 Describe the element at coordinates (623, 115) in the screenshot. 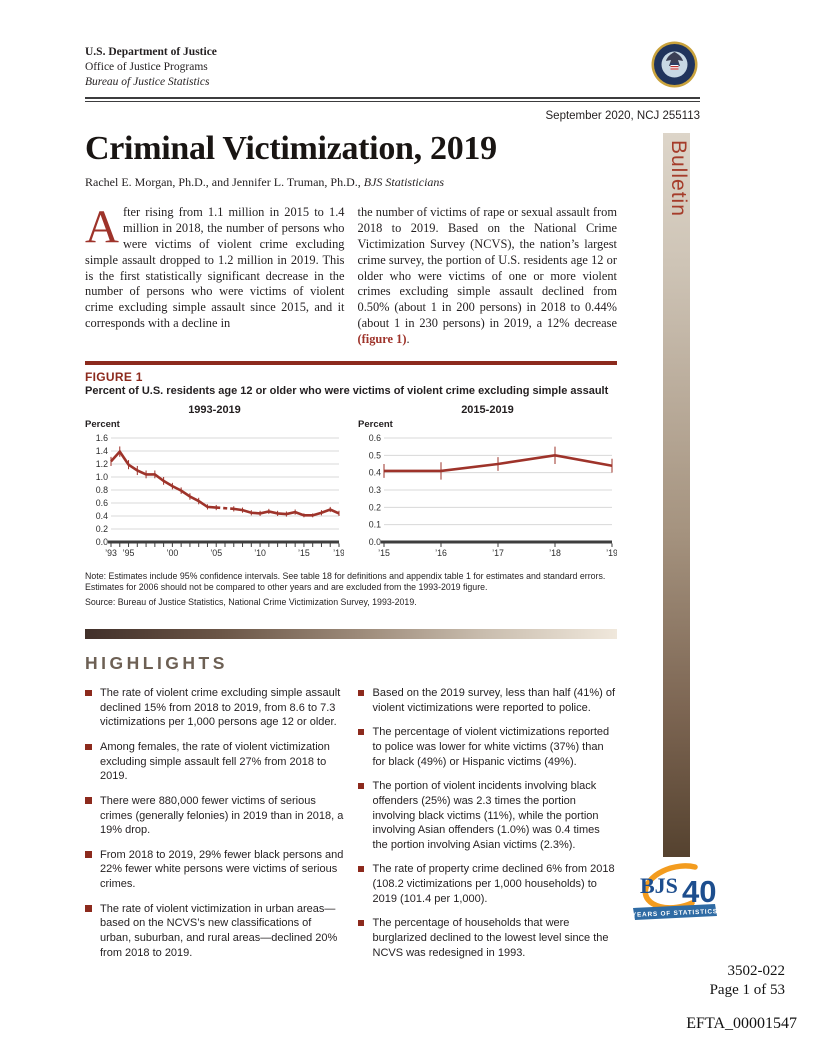

I see `date-ncj-line: September 2020, NCJ 255113` at that location.